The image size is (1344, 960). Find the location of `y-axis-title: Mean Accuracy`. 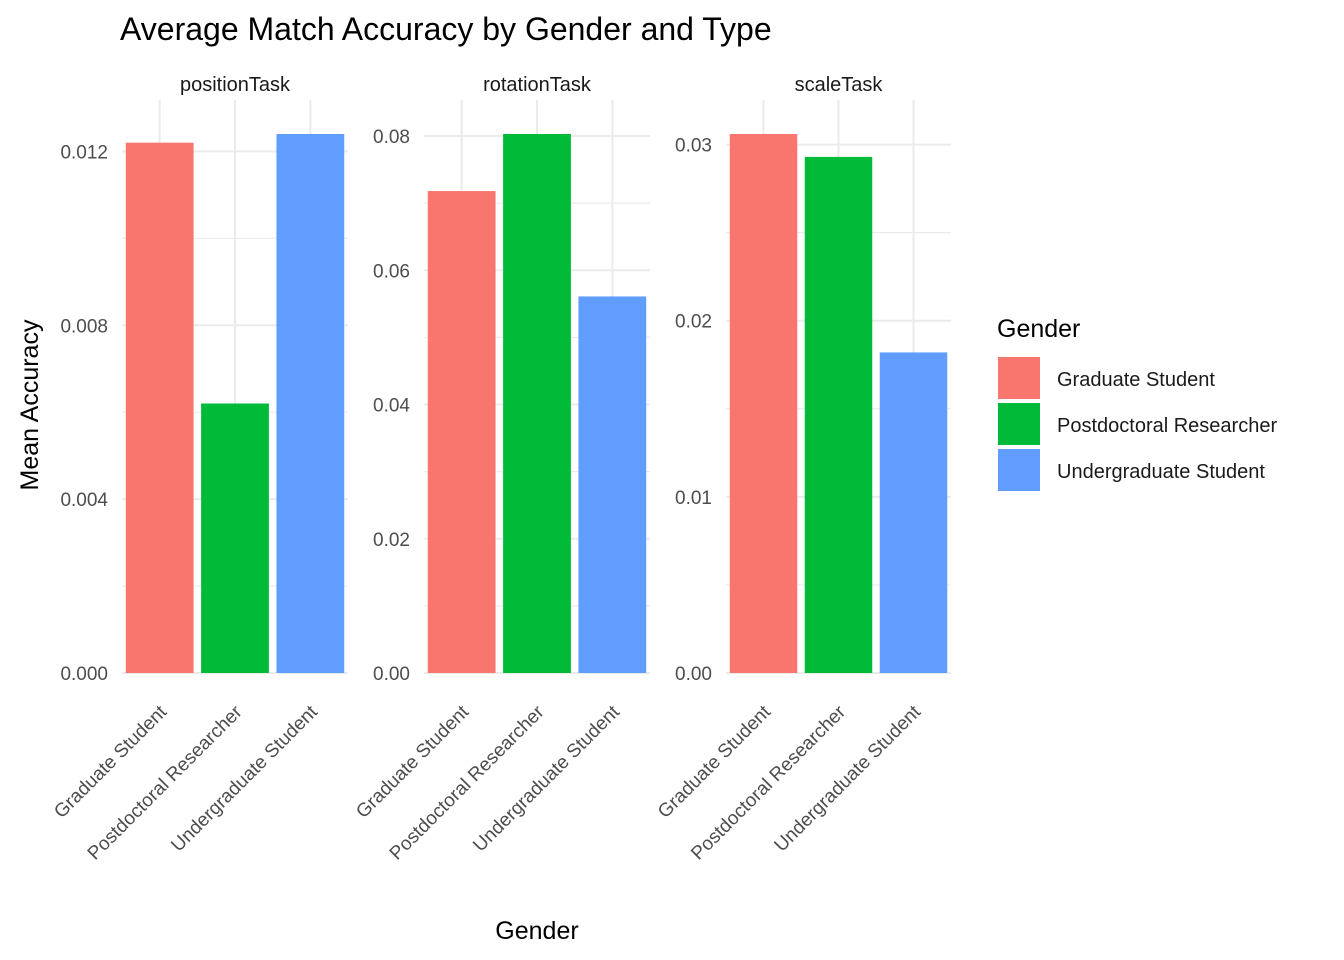

y-axis-title: Mean Accuracy is located at coordinates (30, 404).